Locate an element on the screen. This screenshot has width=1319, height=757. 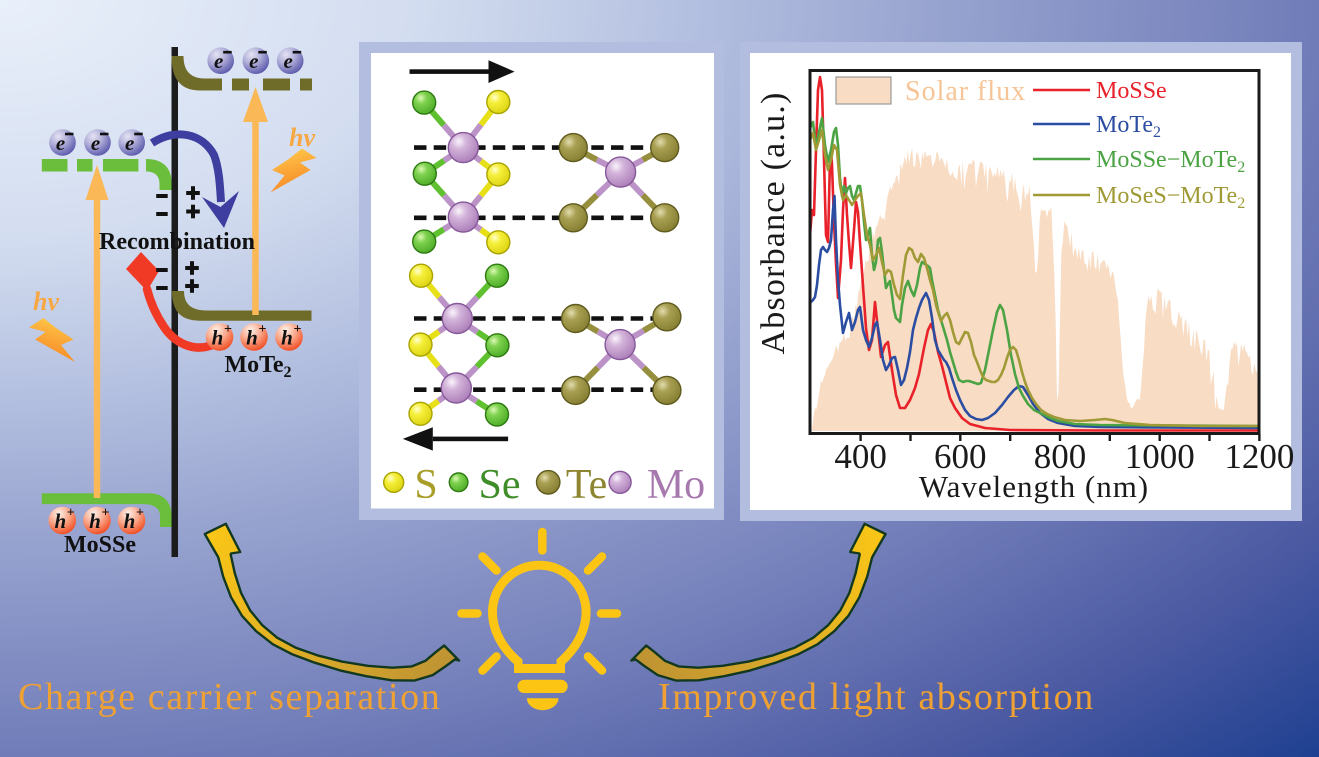
svg-text: Se is located at coordinates (500, 485).